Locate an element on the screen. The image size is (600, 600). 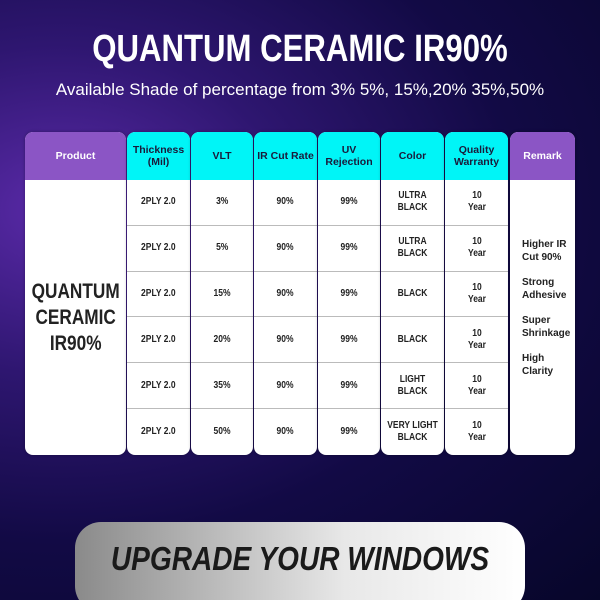
cell-text: 3% is located at coordinates (222, 202).